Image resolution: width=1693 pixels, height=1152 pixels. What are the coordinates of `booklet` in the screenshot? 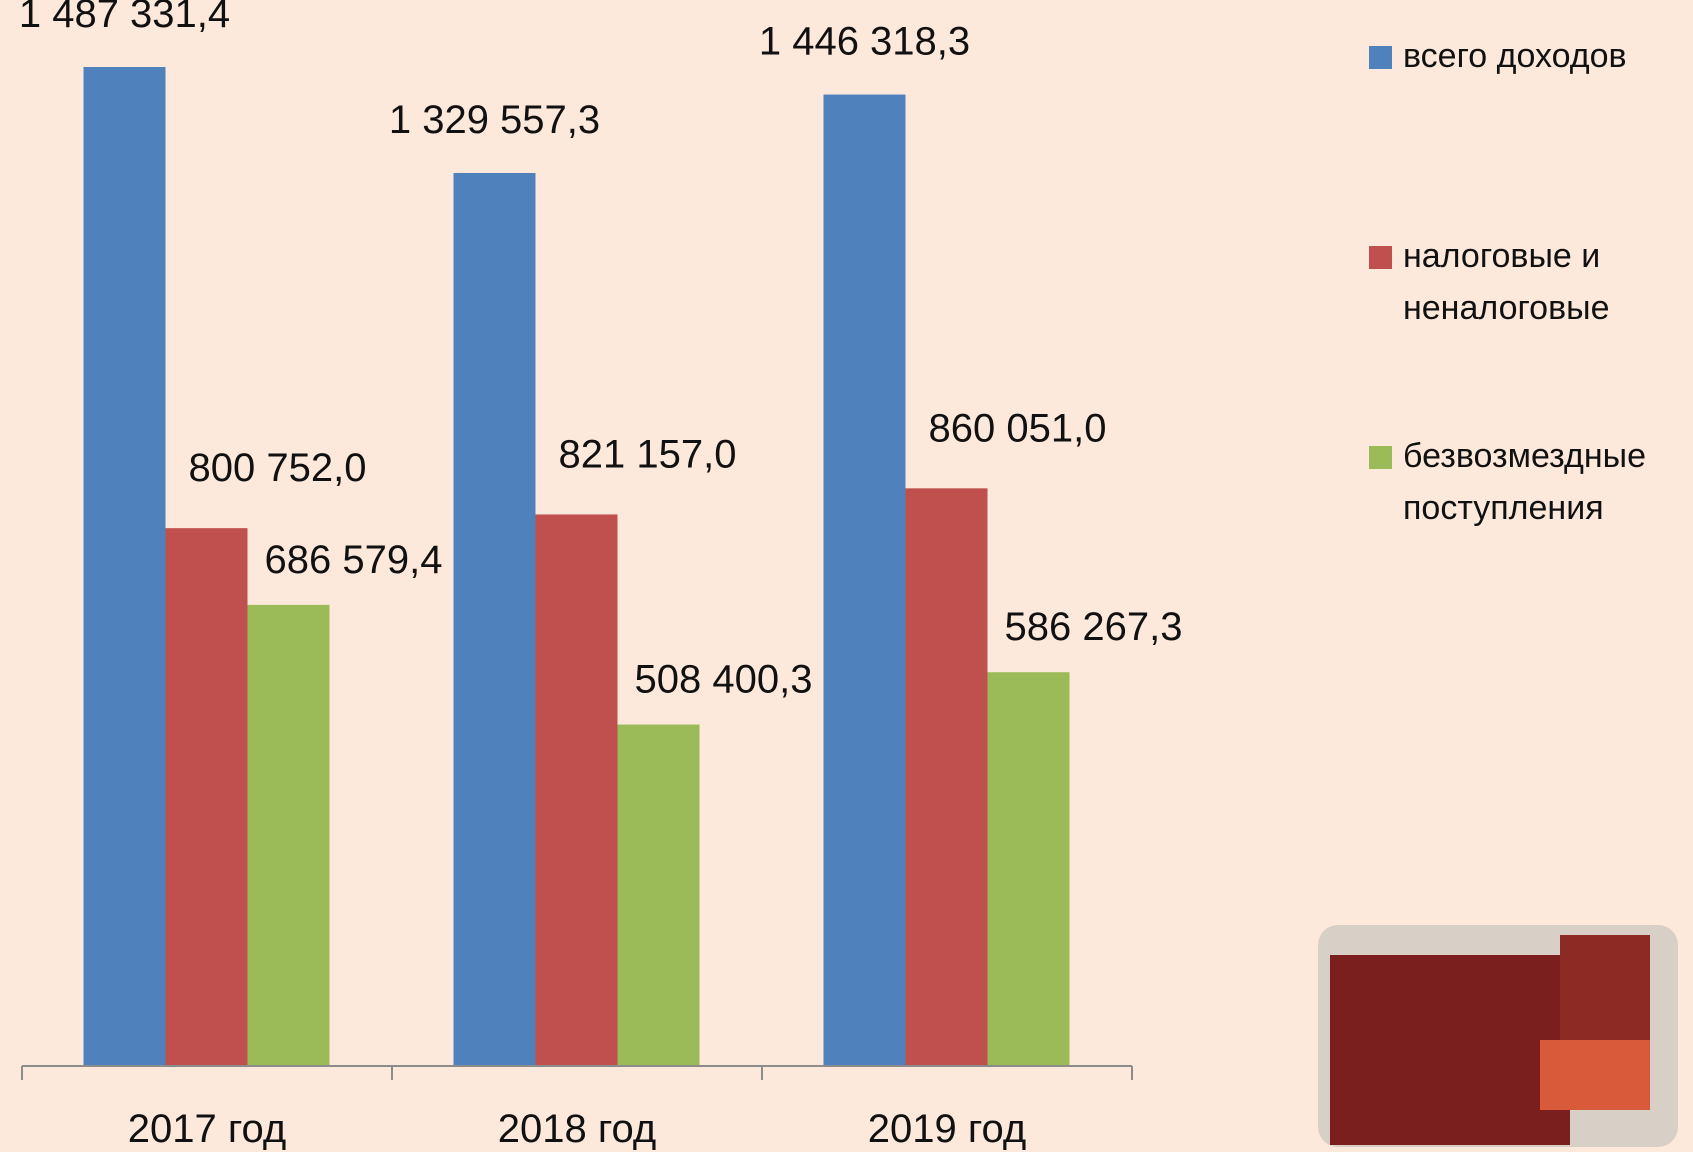 It's located at (1595, 1075).